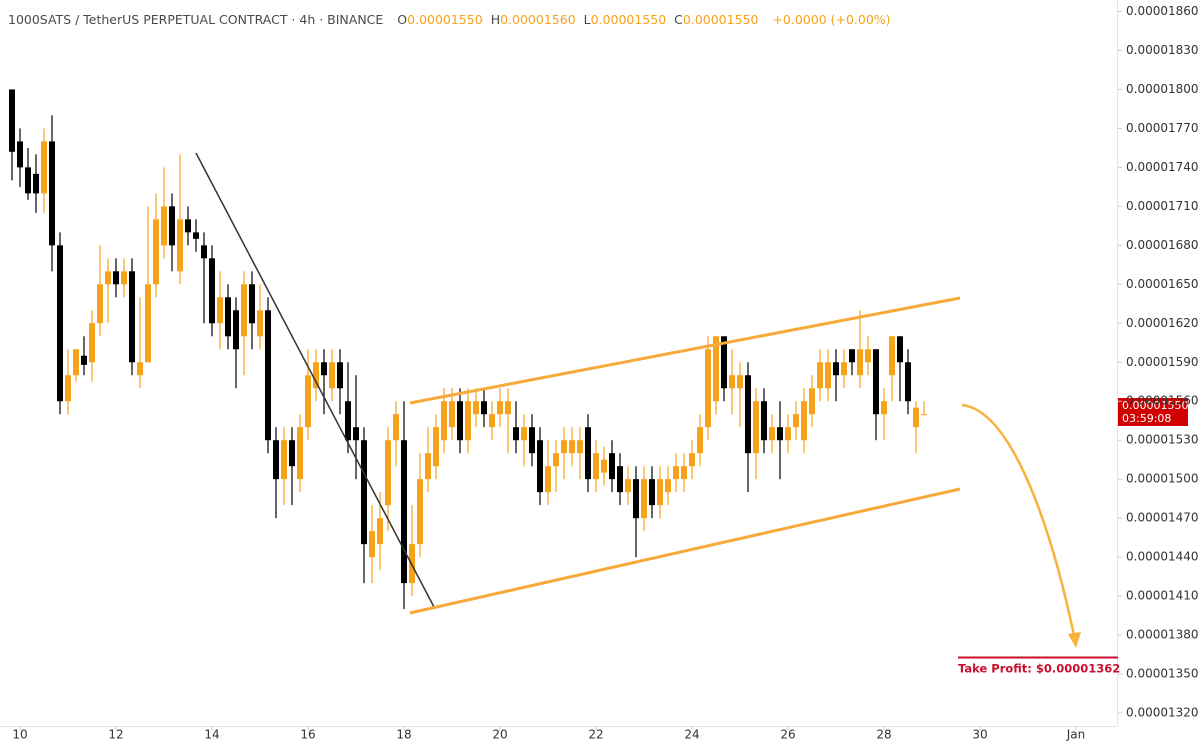 The width and height of the screenshot is (1200, 750). I want to click on y-tick-label: 0.00001710, so click(1162, 206).